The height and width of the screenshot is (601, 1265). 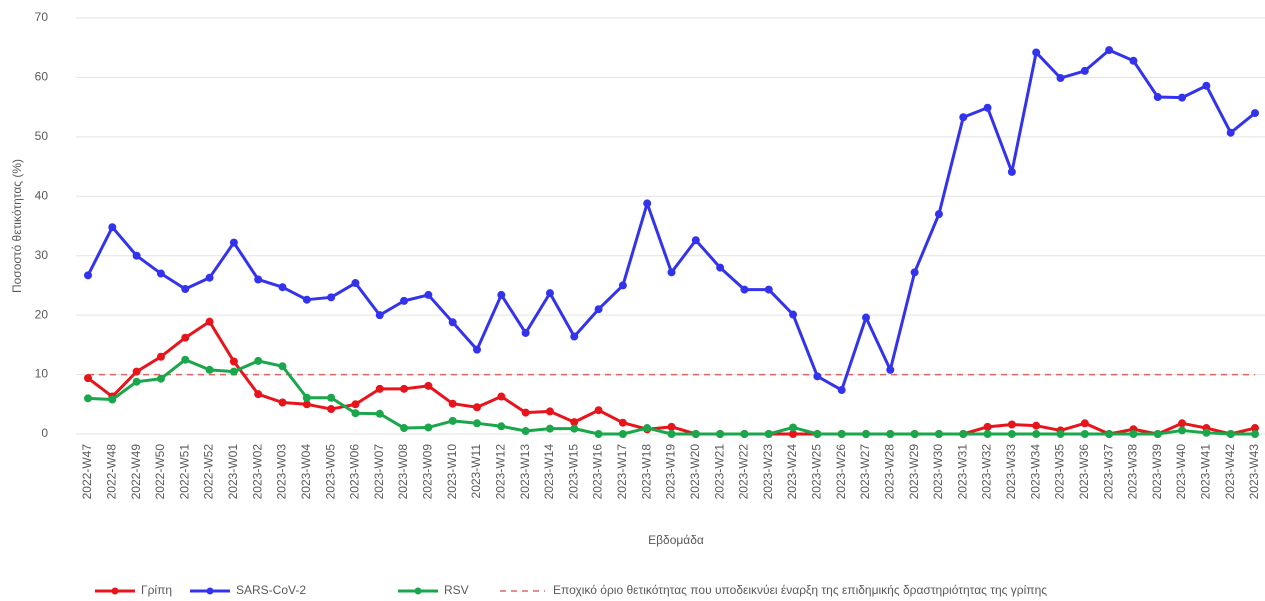 What do you see at coordinates (525, 472) in the screenshot?
I see `x-tick-label: 2023-W13` at bounding box center [525, 472].